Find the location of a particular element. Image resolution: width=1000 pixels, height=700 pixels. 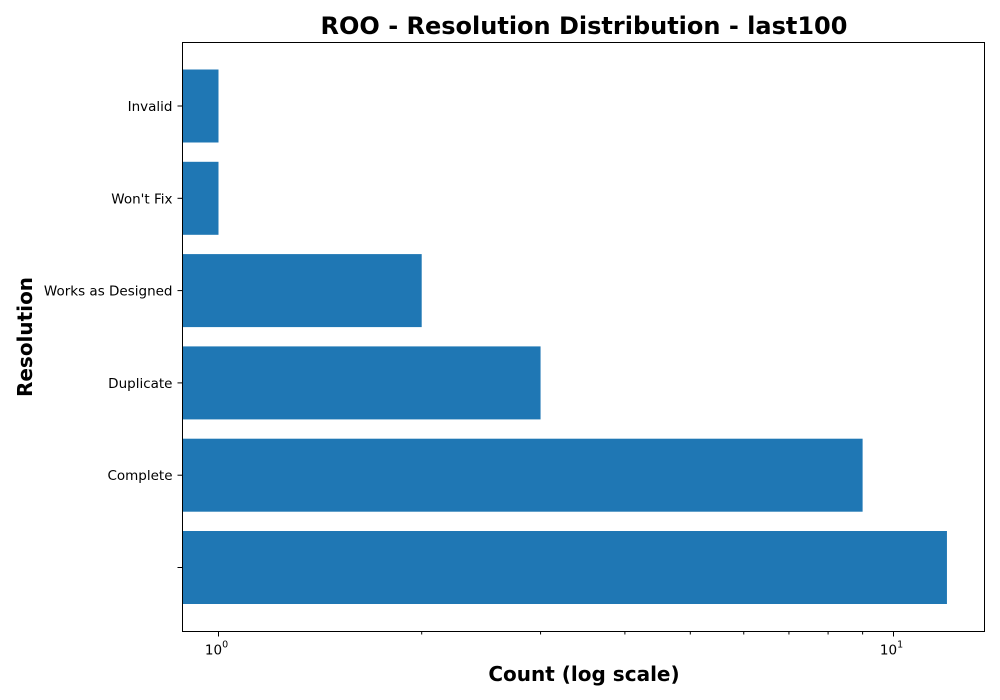

x-axis-label: Count (log scale) is located at coordinates (583, 674).